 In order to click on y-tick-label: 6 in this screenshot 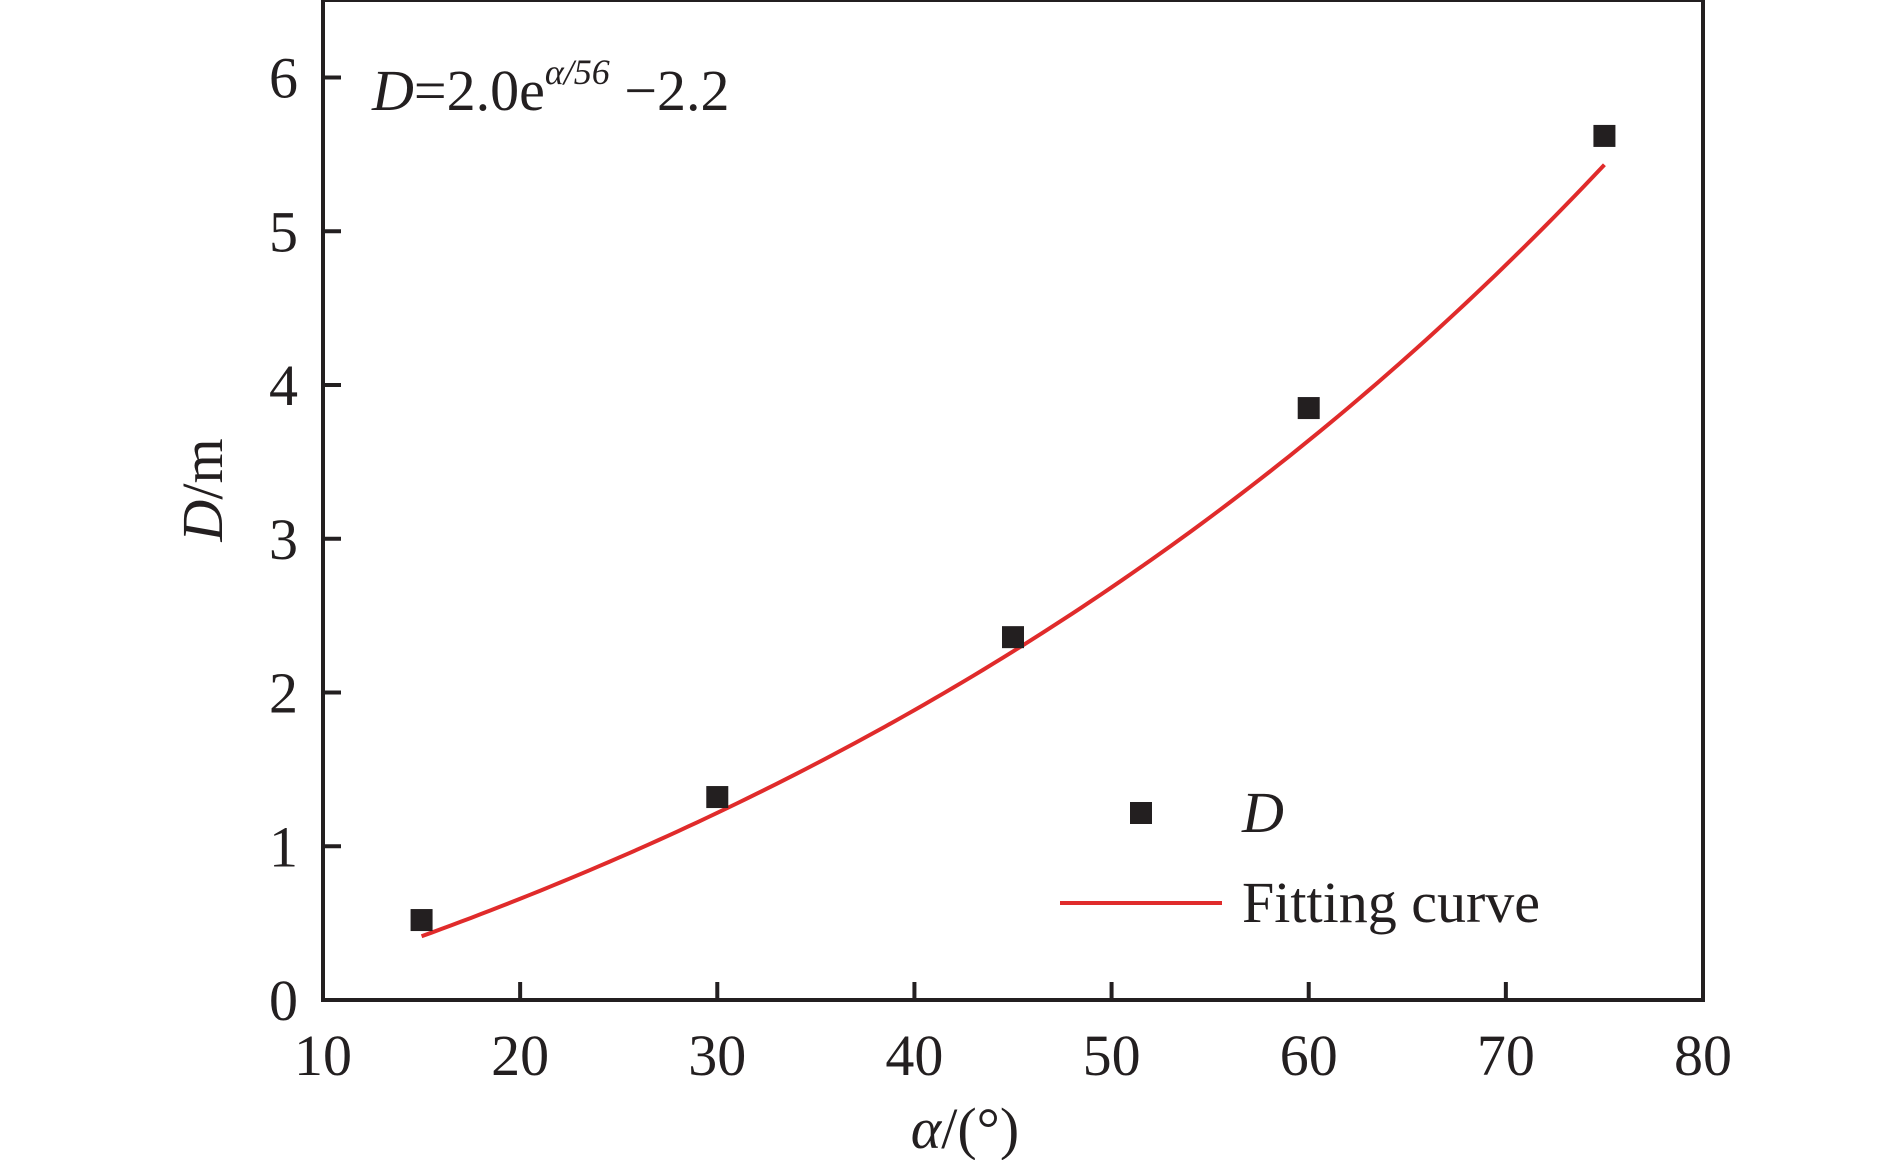, I will do `click(283, 78)`.